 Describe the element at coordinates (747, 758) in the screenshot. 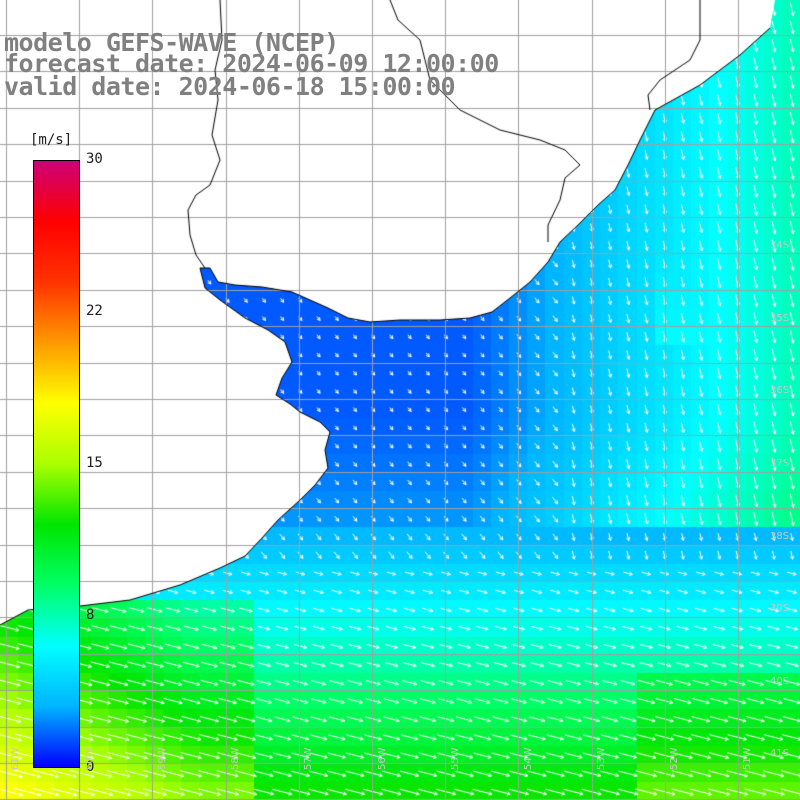

I see `lon-label: 51W` at that location.